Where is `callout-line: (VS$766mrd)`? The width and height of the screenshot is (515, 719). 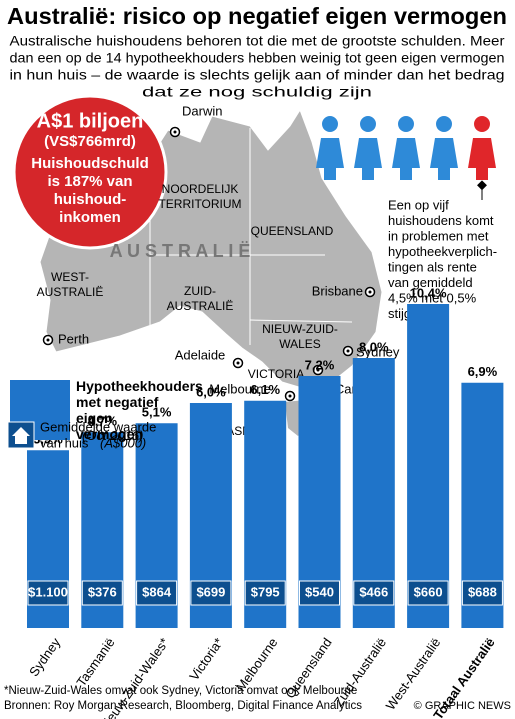
callout-line: (VS$766mrd) is located at coordinates (90, 141).